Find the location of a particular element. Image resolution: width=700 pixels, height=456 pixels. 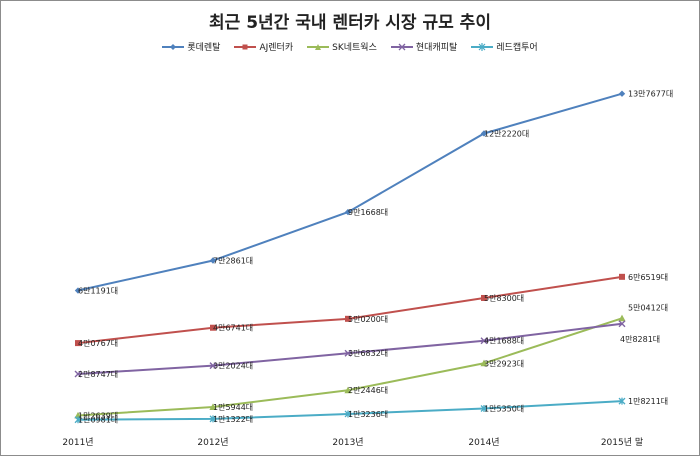

legend-swatch-lotte is located at coordinates (173, 46).